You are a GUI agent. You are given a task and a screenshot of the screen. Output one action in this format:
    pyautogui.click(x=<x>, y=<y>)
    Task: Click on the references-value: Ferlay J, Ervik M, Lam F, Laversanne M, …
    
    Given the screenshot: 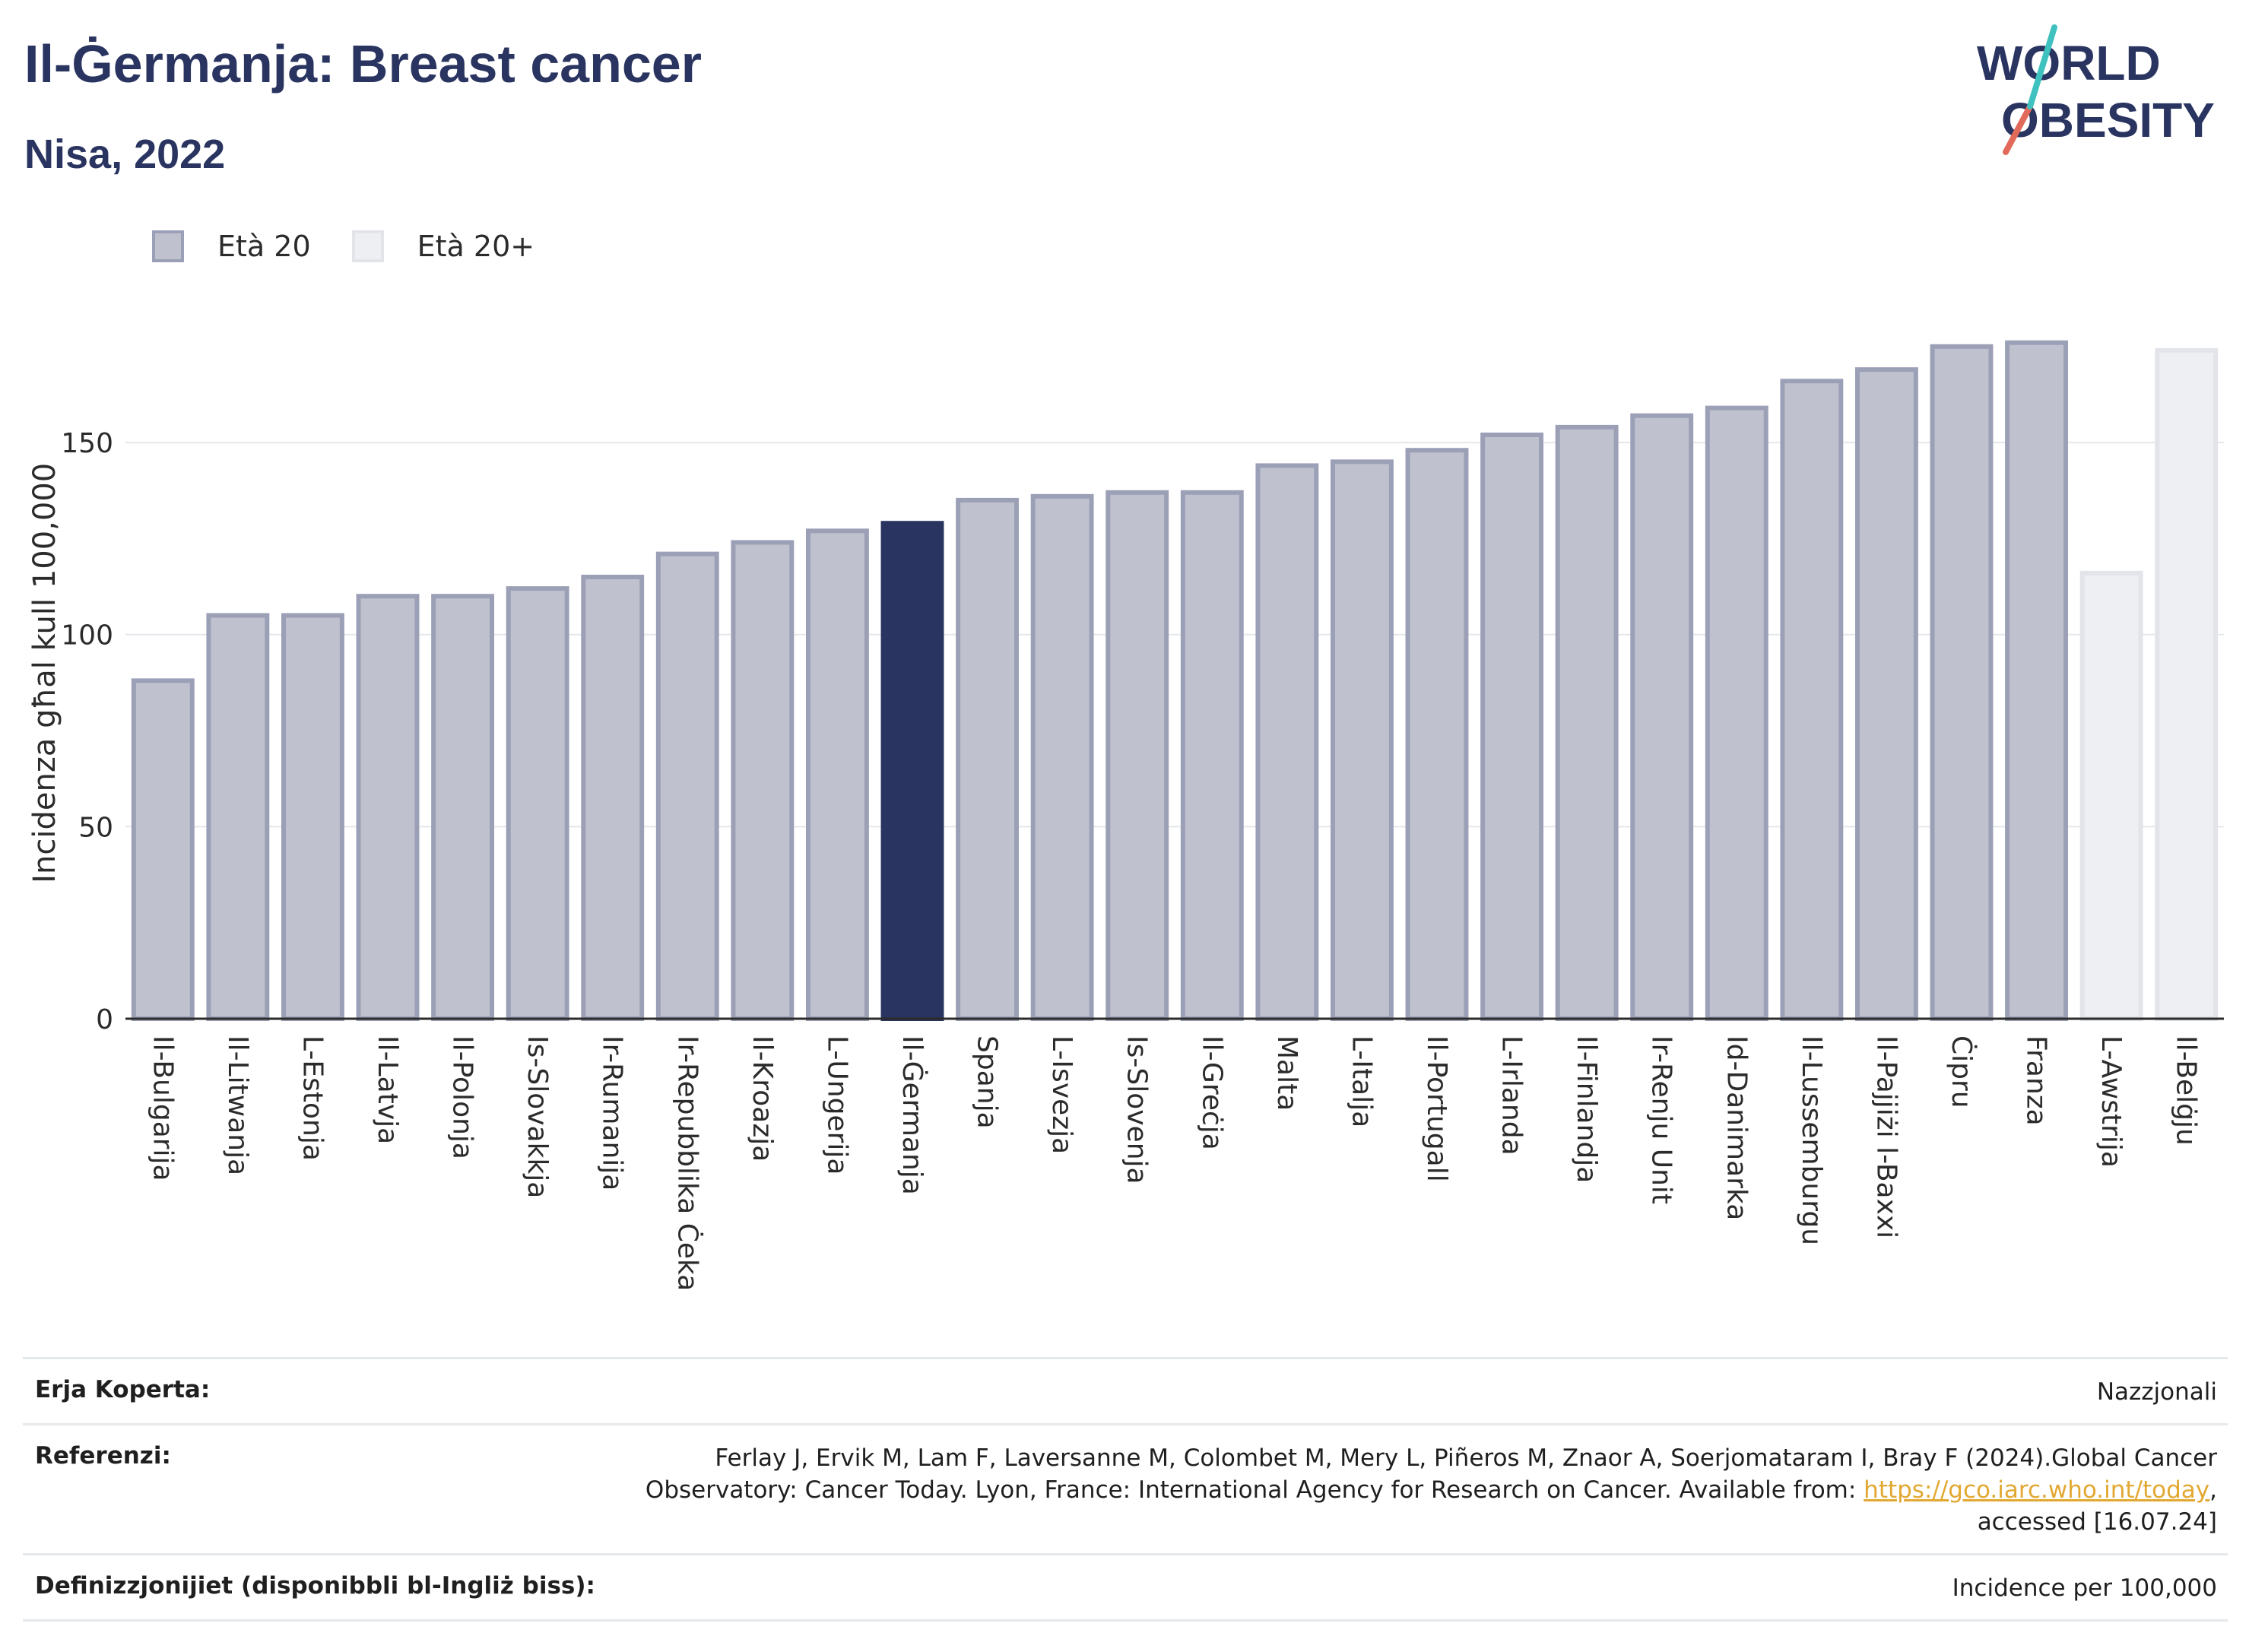 What is the action you would take?
    pyautogui.click(x=1418, y=1490)
    